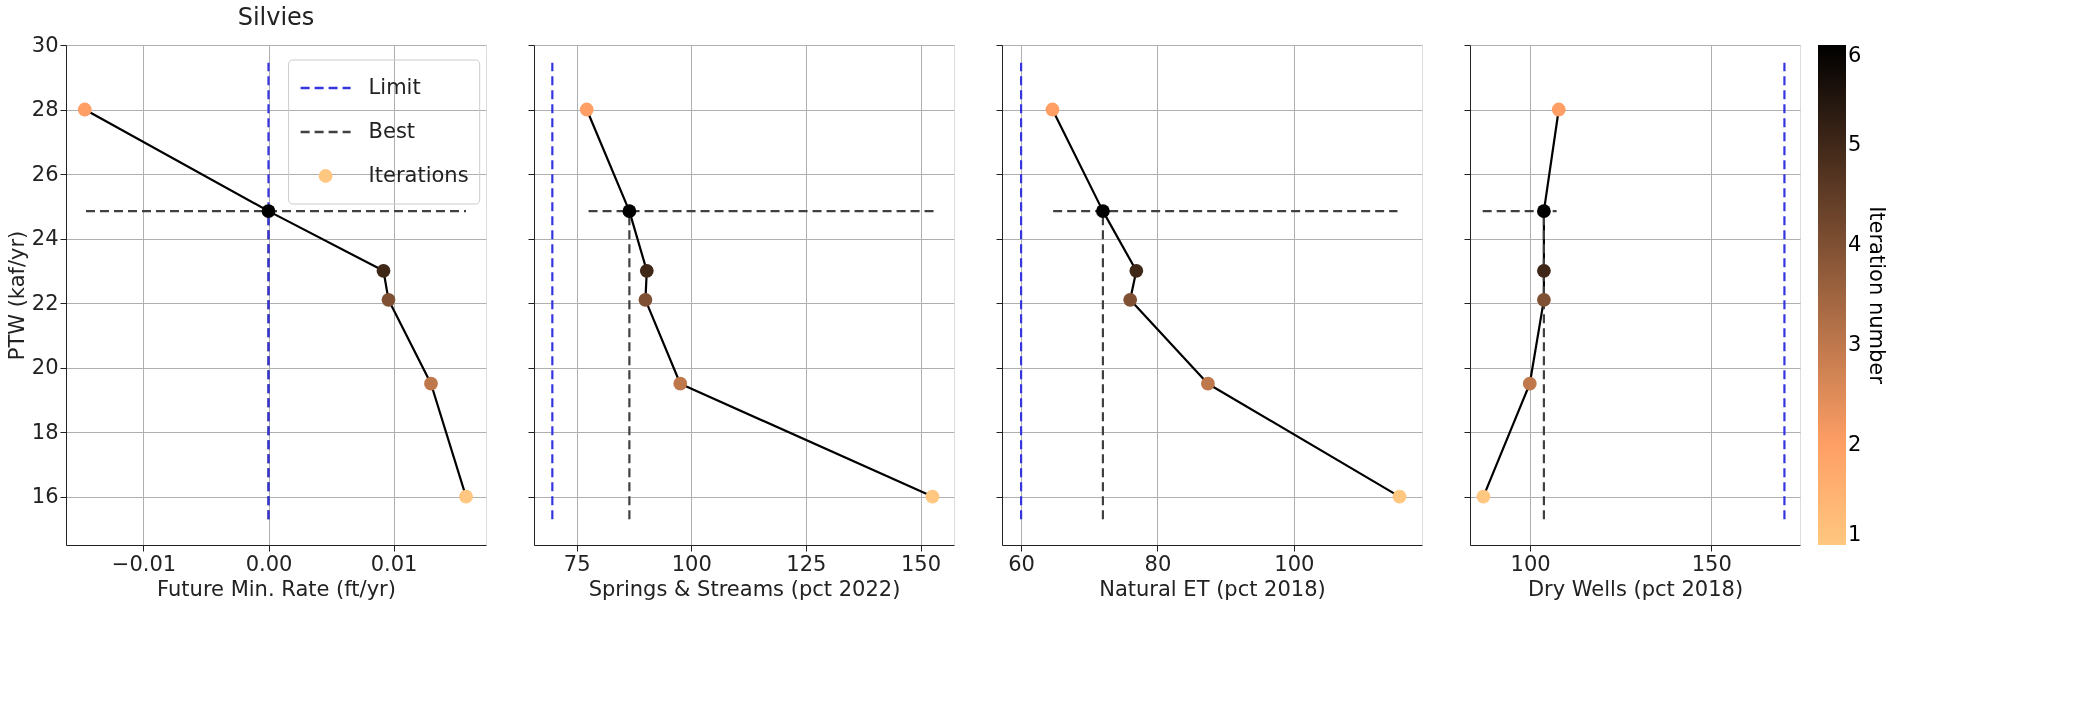 This screenshot has width=2082, height=721. What do you see at coordinates (1877, 295) in the screenshot?
I see `color-bar-title: Iteration number` at bounding box center [1877, 295].